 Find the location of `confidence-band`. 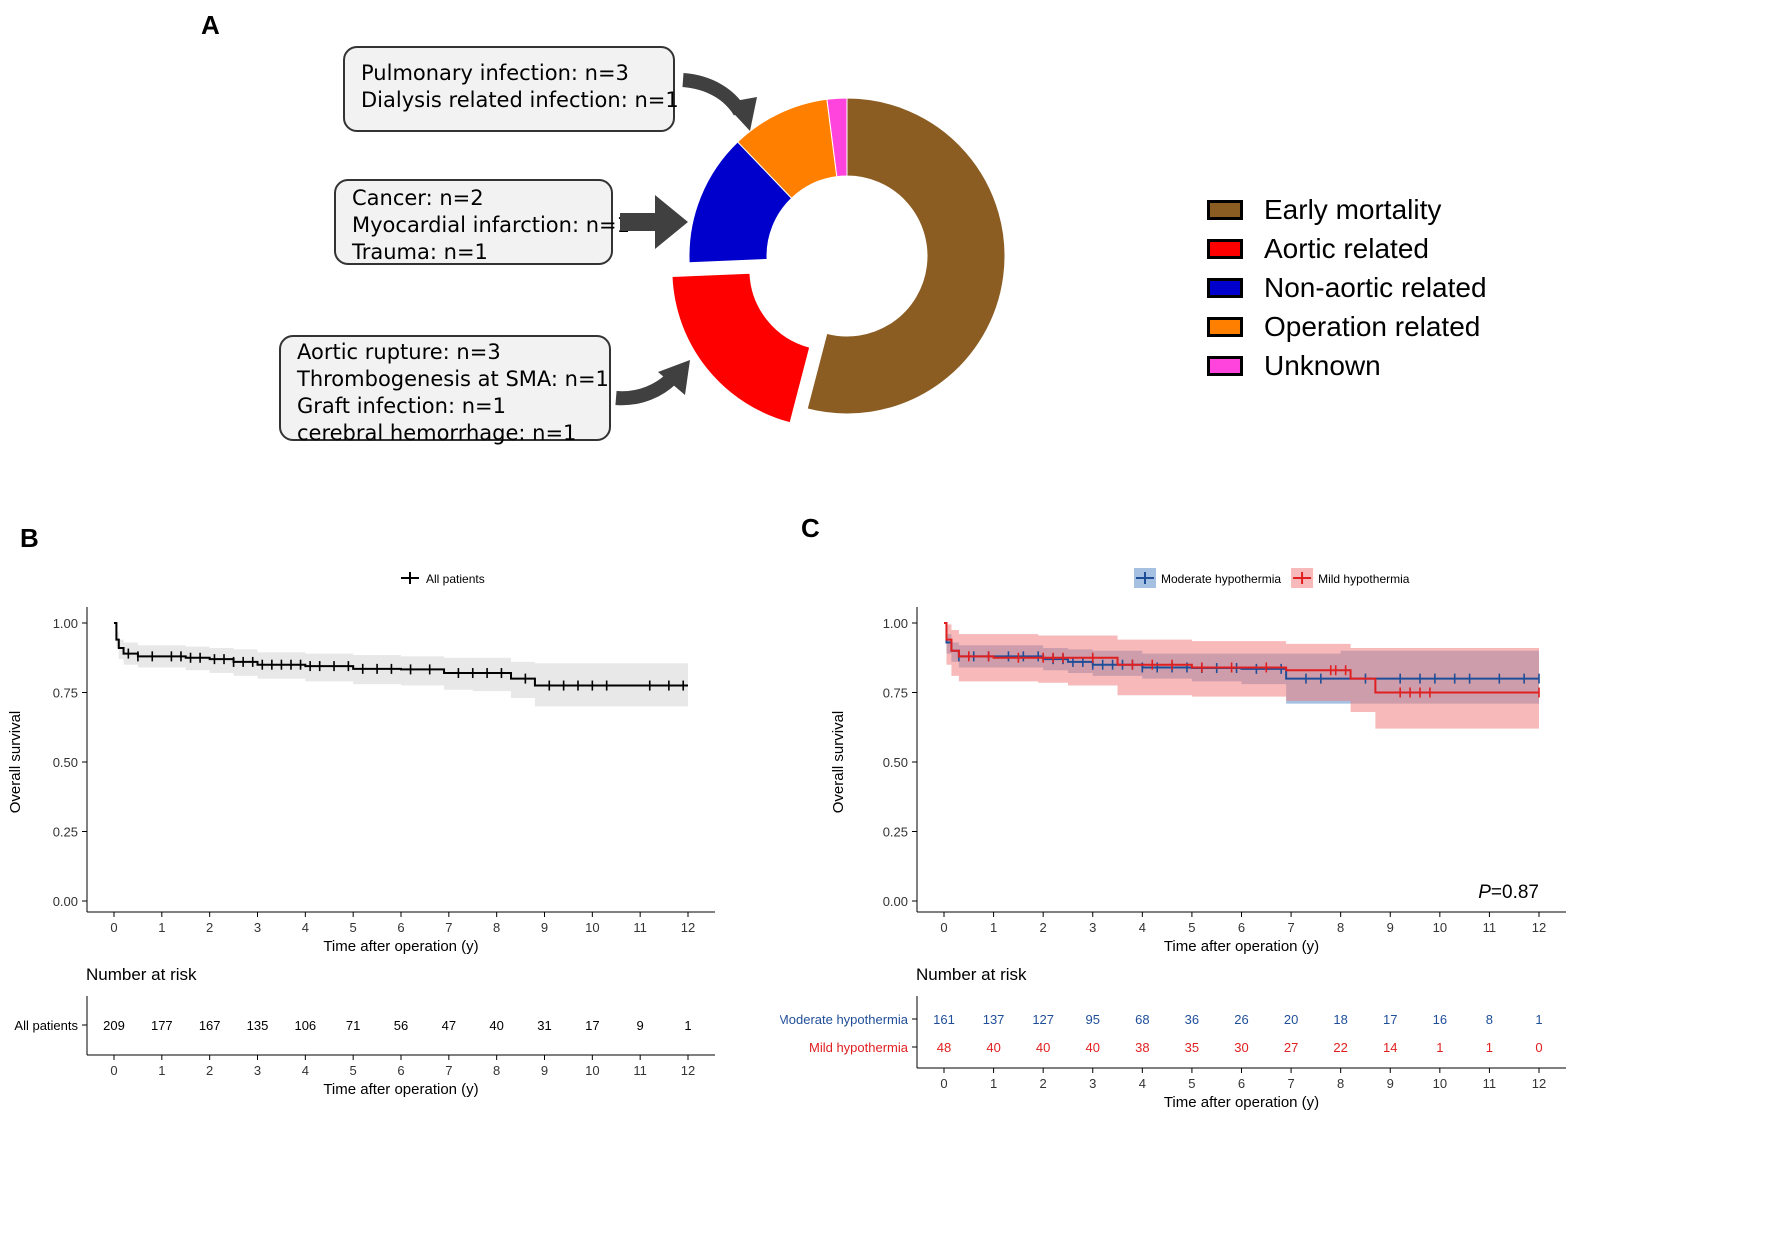

confidence-band is located at coordinates (1241, 676).